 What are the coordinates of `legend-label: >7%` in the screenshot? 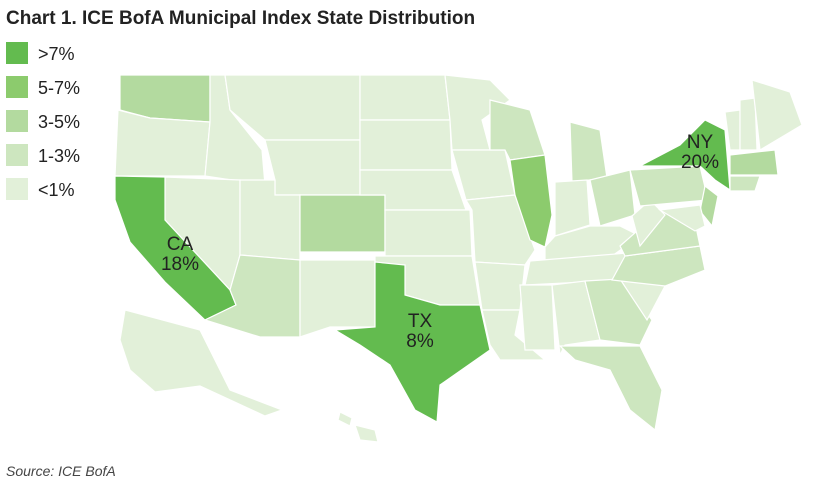 It's located at (56, 54).